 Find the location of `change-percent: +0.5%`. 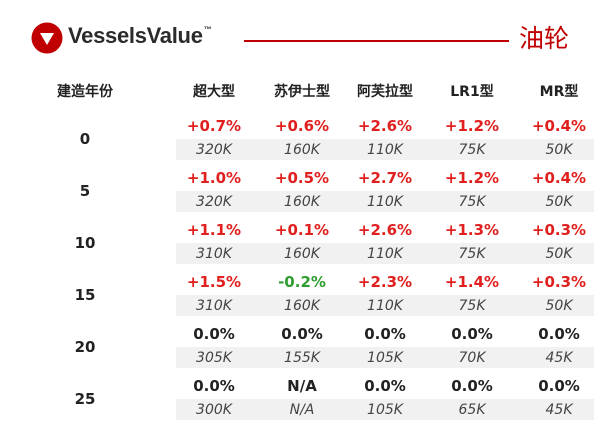

change-percent: +0.5% is located at coordinates (302, 178).